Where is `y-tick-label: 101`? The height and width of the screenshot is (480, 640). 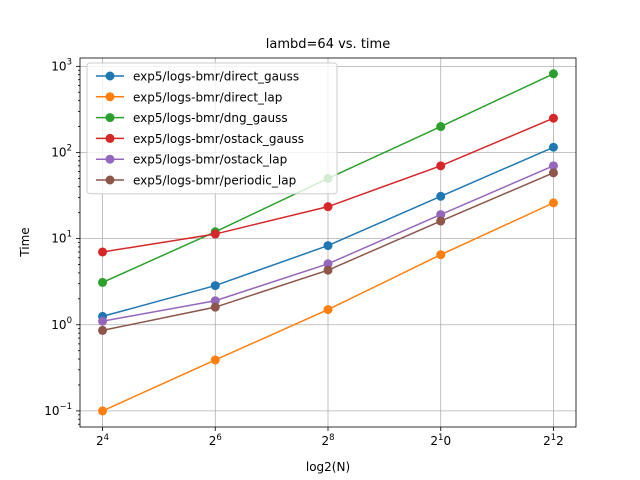 y-tick-label: 101 is located at coordinates (61, 238).